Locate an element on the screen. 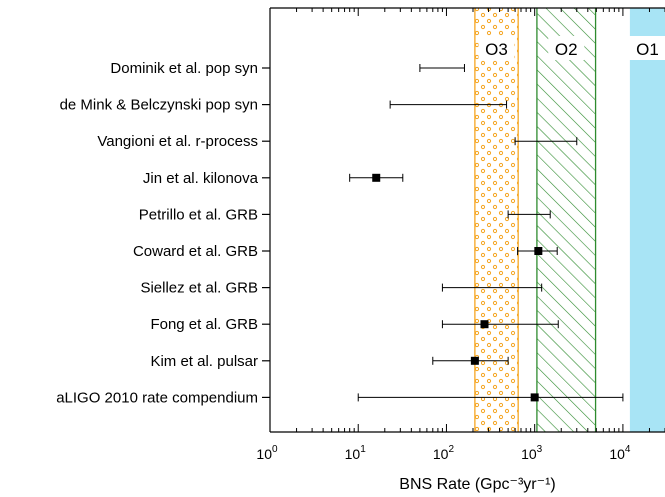 The height and width of the screenshot is (497, 665). x-tick-label: 10¹ is located at coordinates (356, 453).